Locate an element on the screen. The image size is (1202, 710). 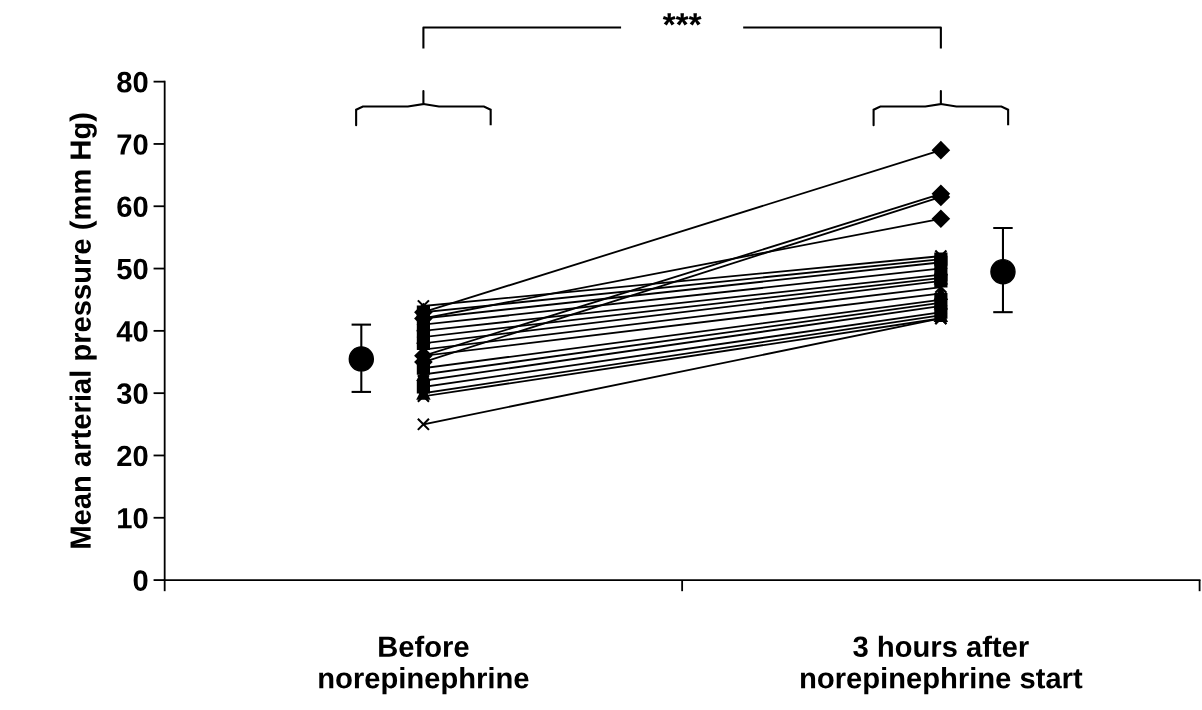
y-axis-title: Mean arterial pressure (mm Hg) is located at coordinates (83, 330).